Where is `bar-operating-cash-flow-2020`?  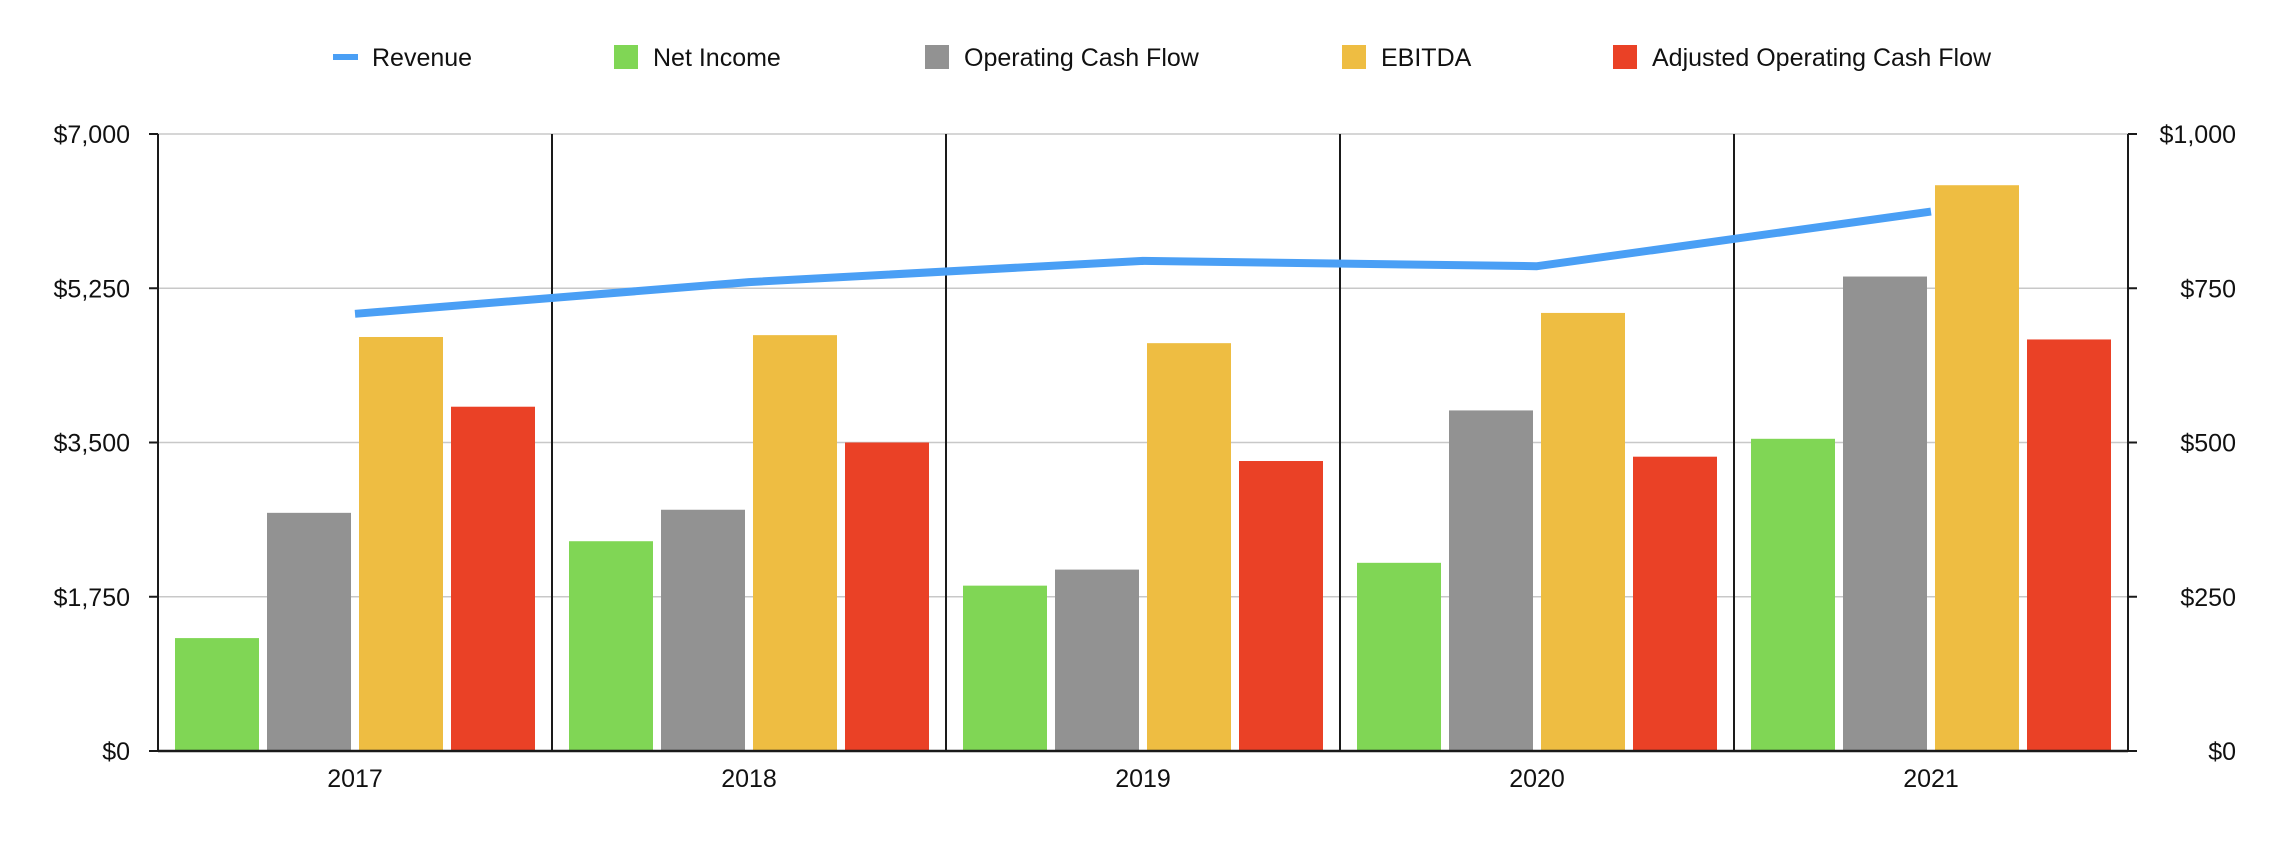
bar-operating-cash-flow-2020 is located at coordinates (1491, 580).